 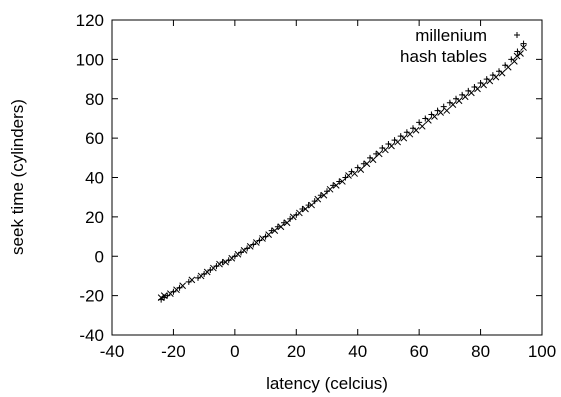 I want to click on y-tick-label: 0, so click(x=99, y=256).